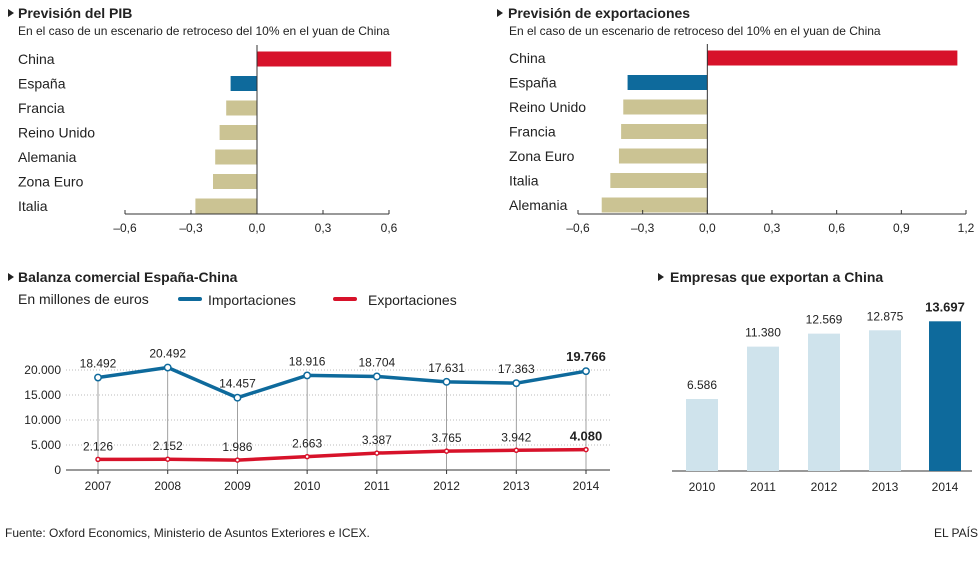 This screenshot has width=980, height=573. What do you see at coordinates (307, 444) in the screenshot?
I see `data-label: 2.663` at bounding box center [307, 444].